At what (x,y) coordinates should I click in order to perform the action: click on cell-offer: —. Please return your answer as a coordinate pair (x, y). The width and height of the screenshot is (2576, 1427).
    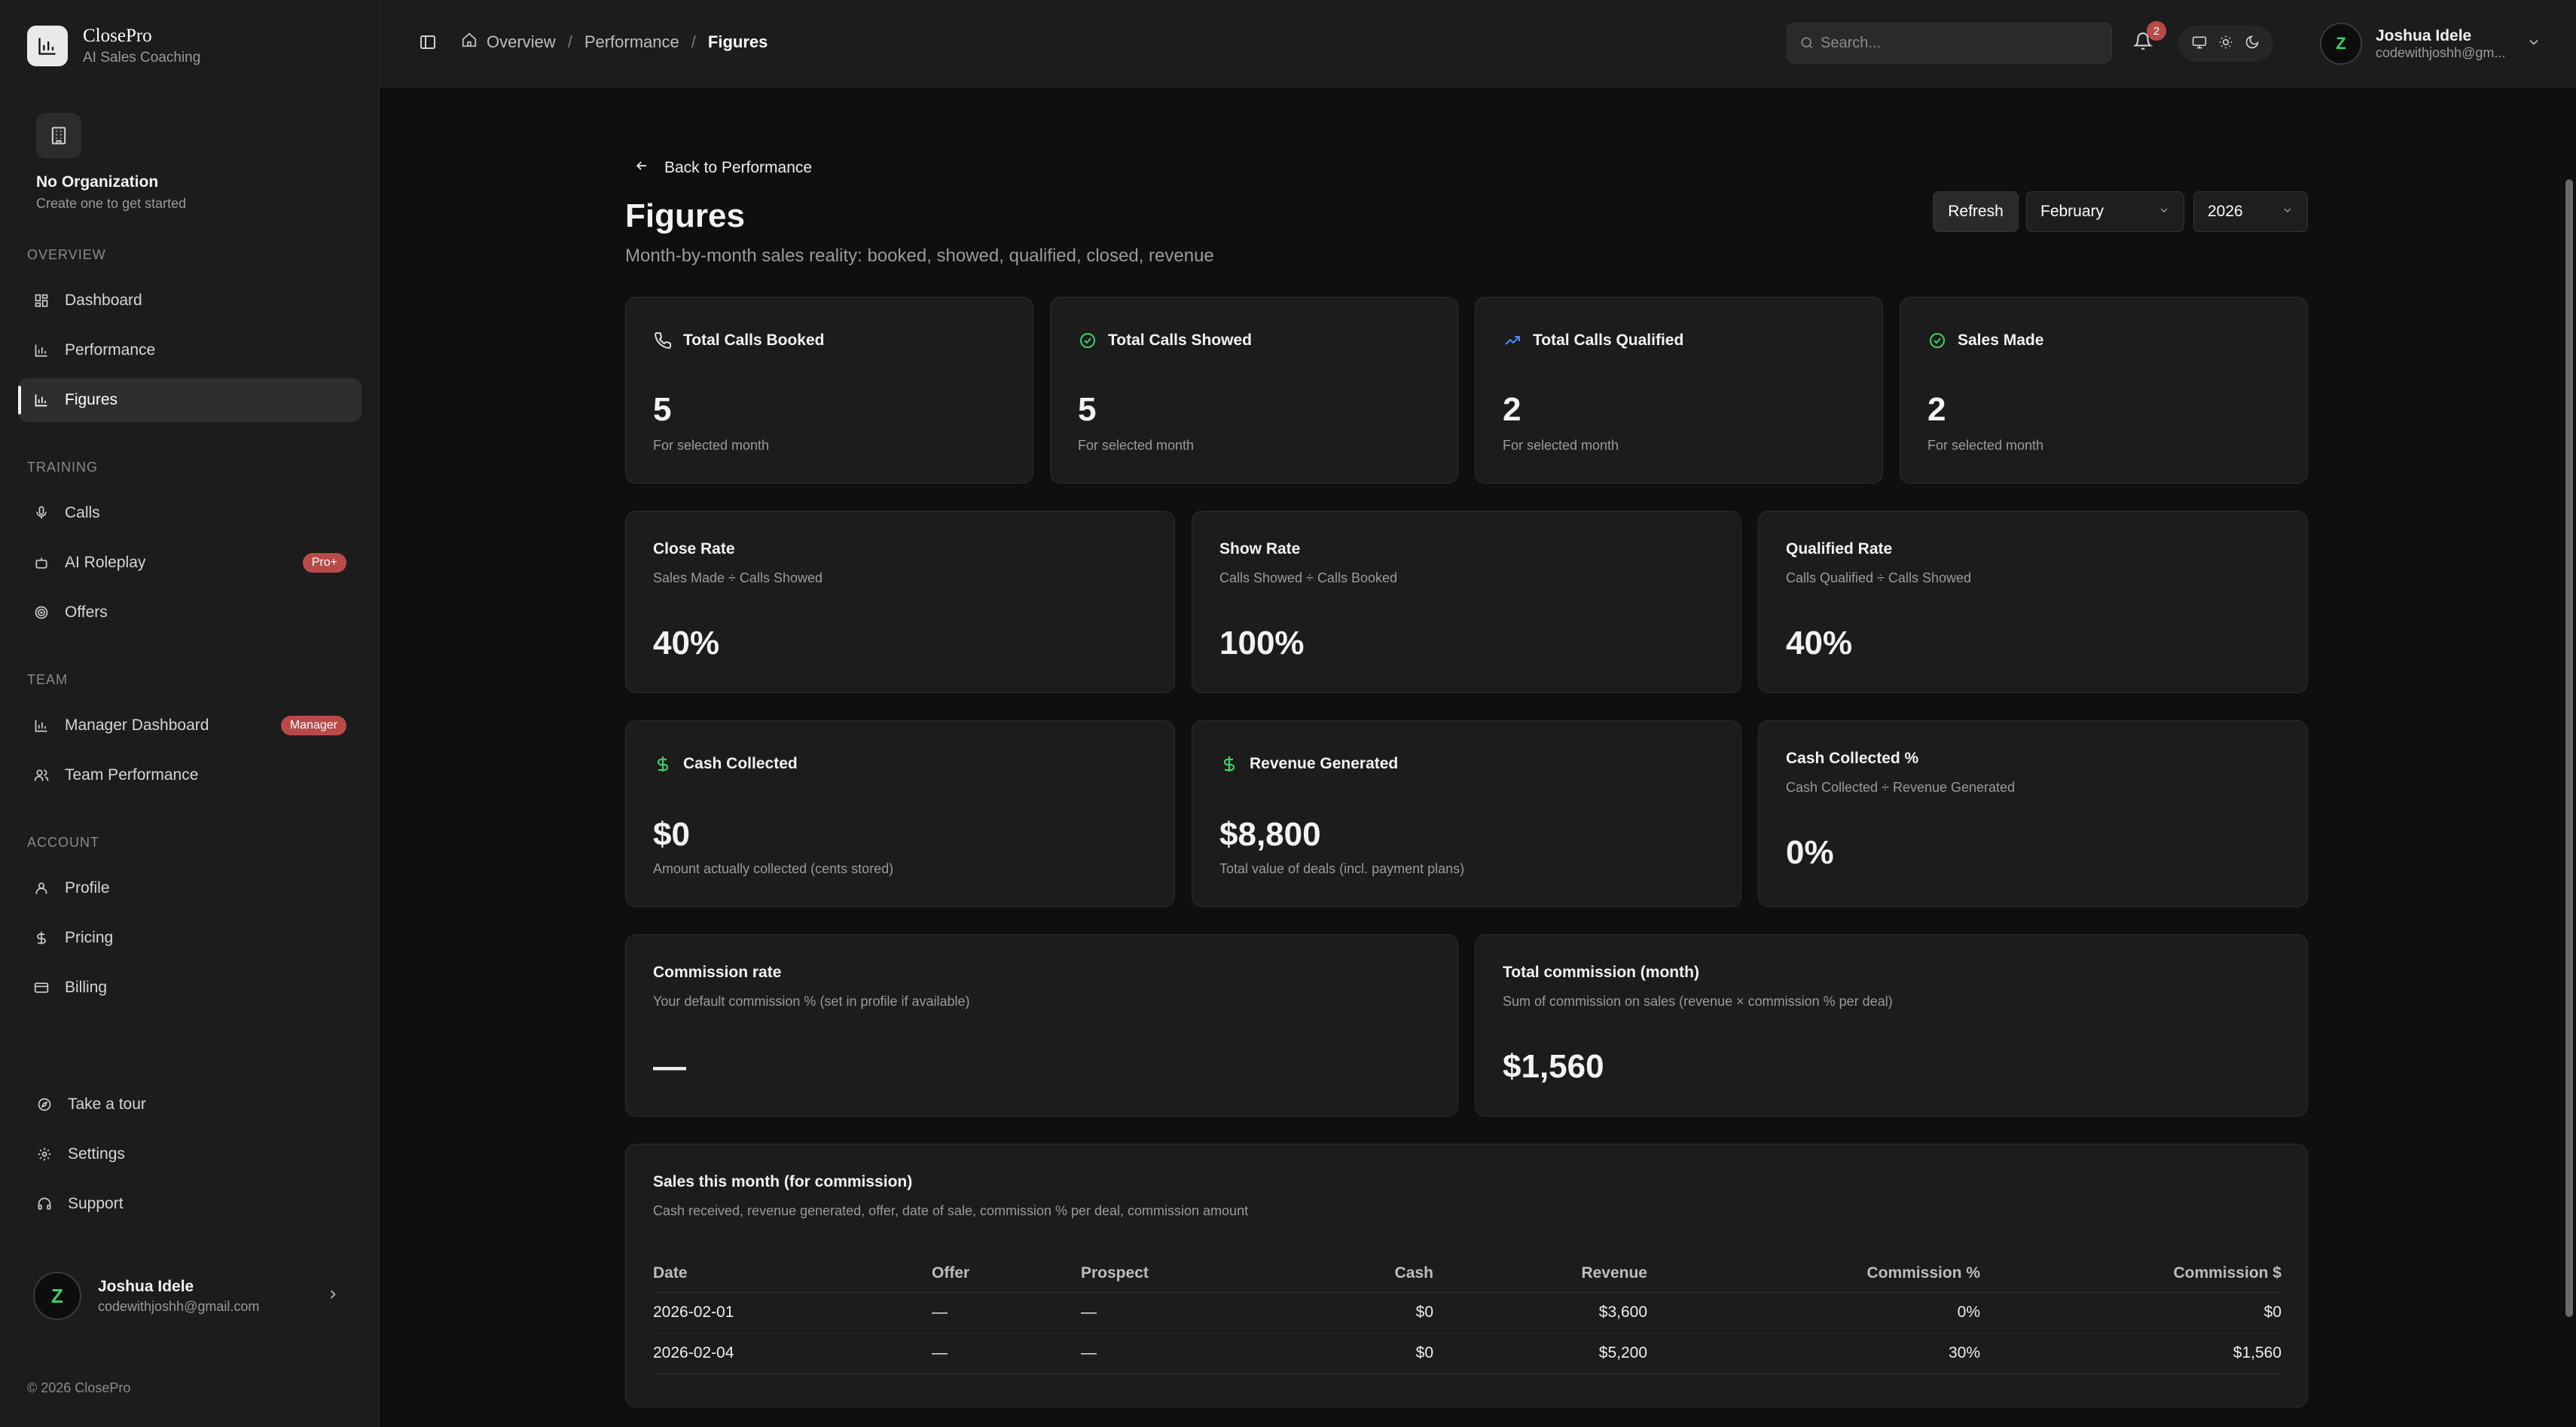
    Looking at the image, I should click on (1007, 1313).